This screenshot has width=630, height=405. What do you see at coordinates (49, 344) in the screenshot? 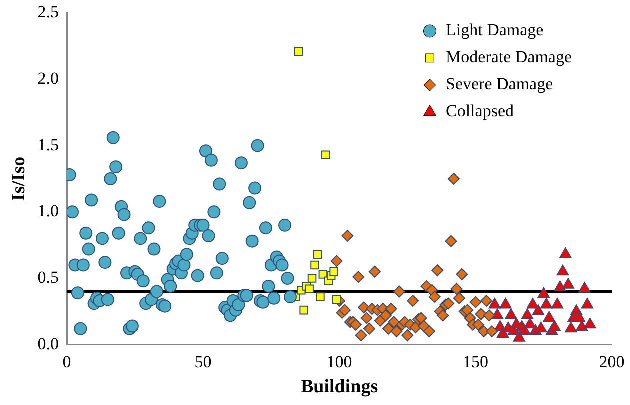
I see `y-tick-label: 0.0` at bounding box center [49, 344].